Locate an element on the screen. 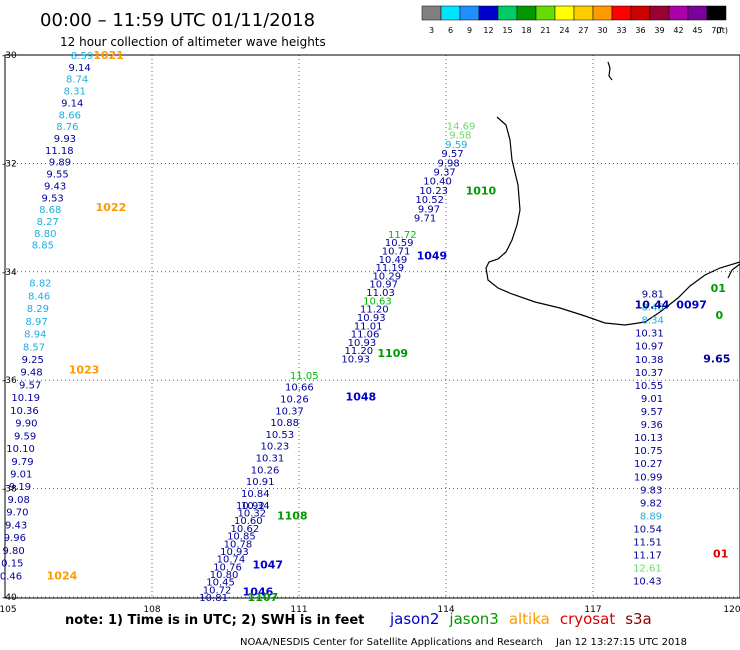  x-tick-label: 120 is located at coordinates (731, 610).